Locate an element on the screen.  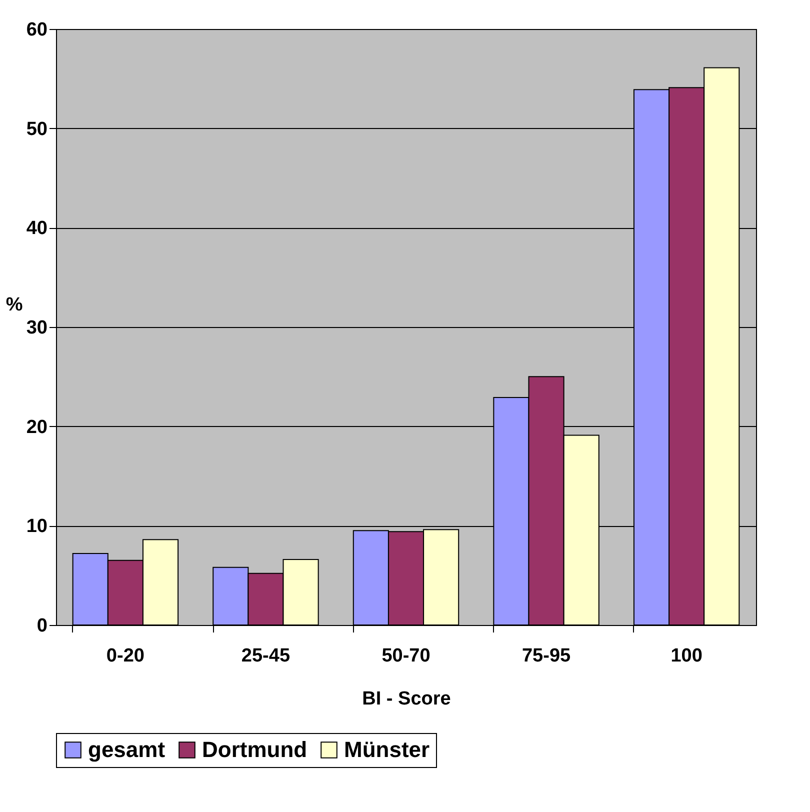
y-tick-label: 0 is located at coordinates (42, 626).